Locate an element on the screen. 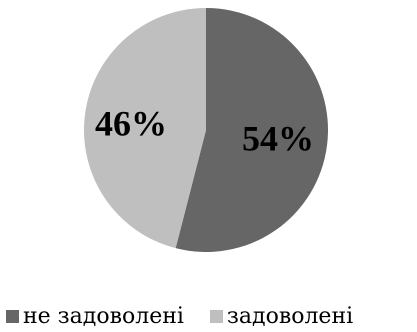  legend-label-zadovoleni: задоволені is located at coordinates (290, 316).